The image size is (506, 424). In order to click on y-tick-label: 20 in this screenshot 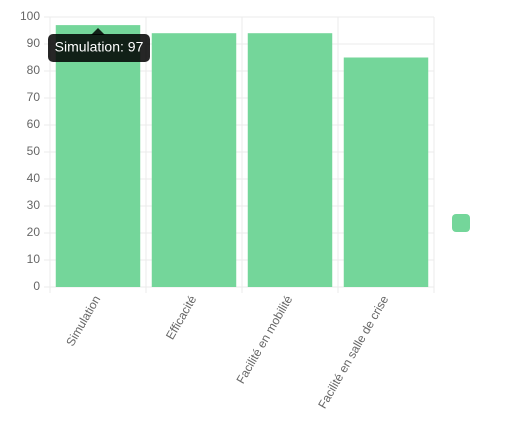, I will do `click(34, 232)`.